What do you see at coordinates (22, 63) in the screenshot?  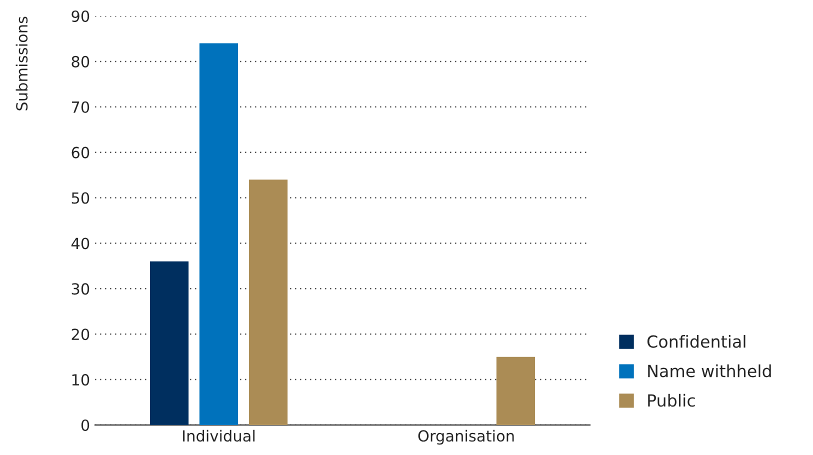 I see `y-axis-title: Submissions` at bounding box center [22, 63].